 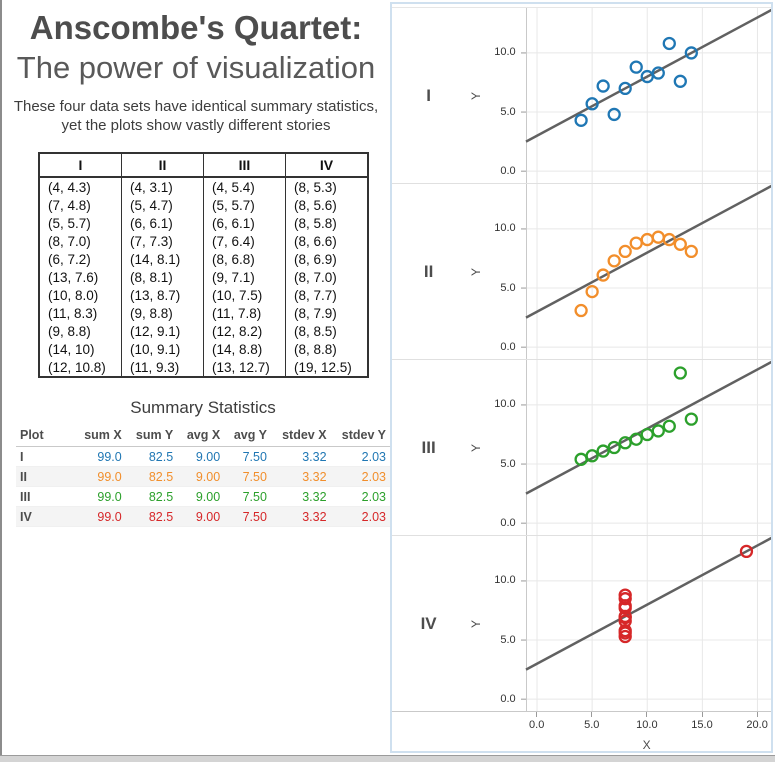 I want to click on summary-row-label: IV, so click(x=45, y=516).